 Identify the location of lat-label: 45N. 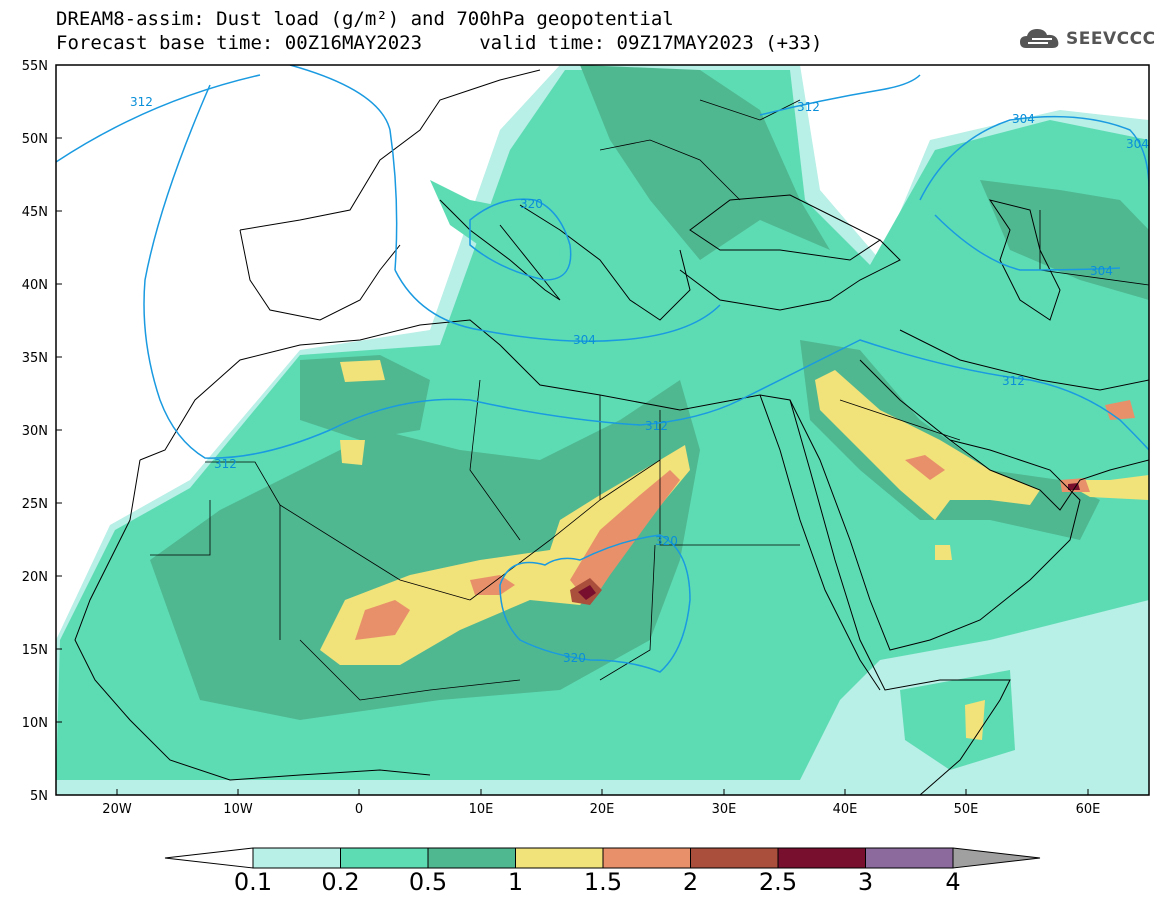
(35, 212).